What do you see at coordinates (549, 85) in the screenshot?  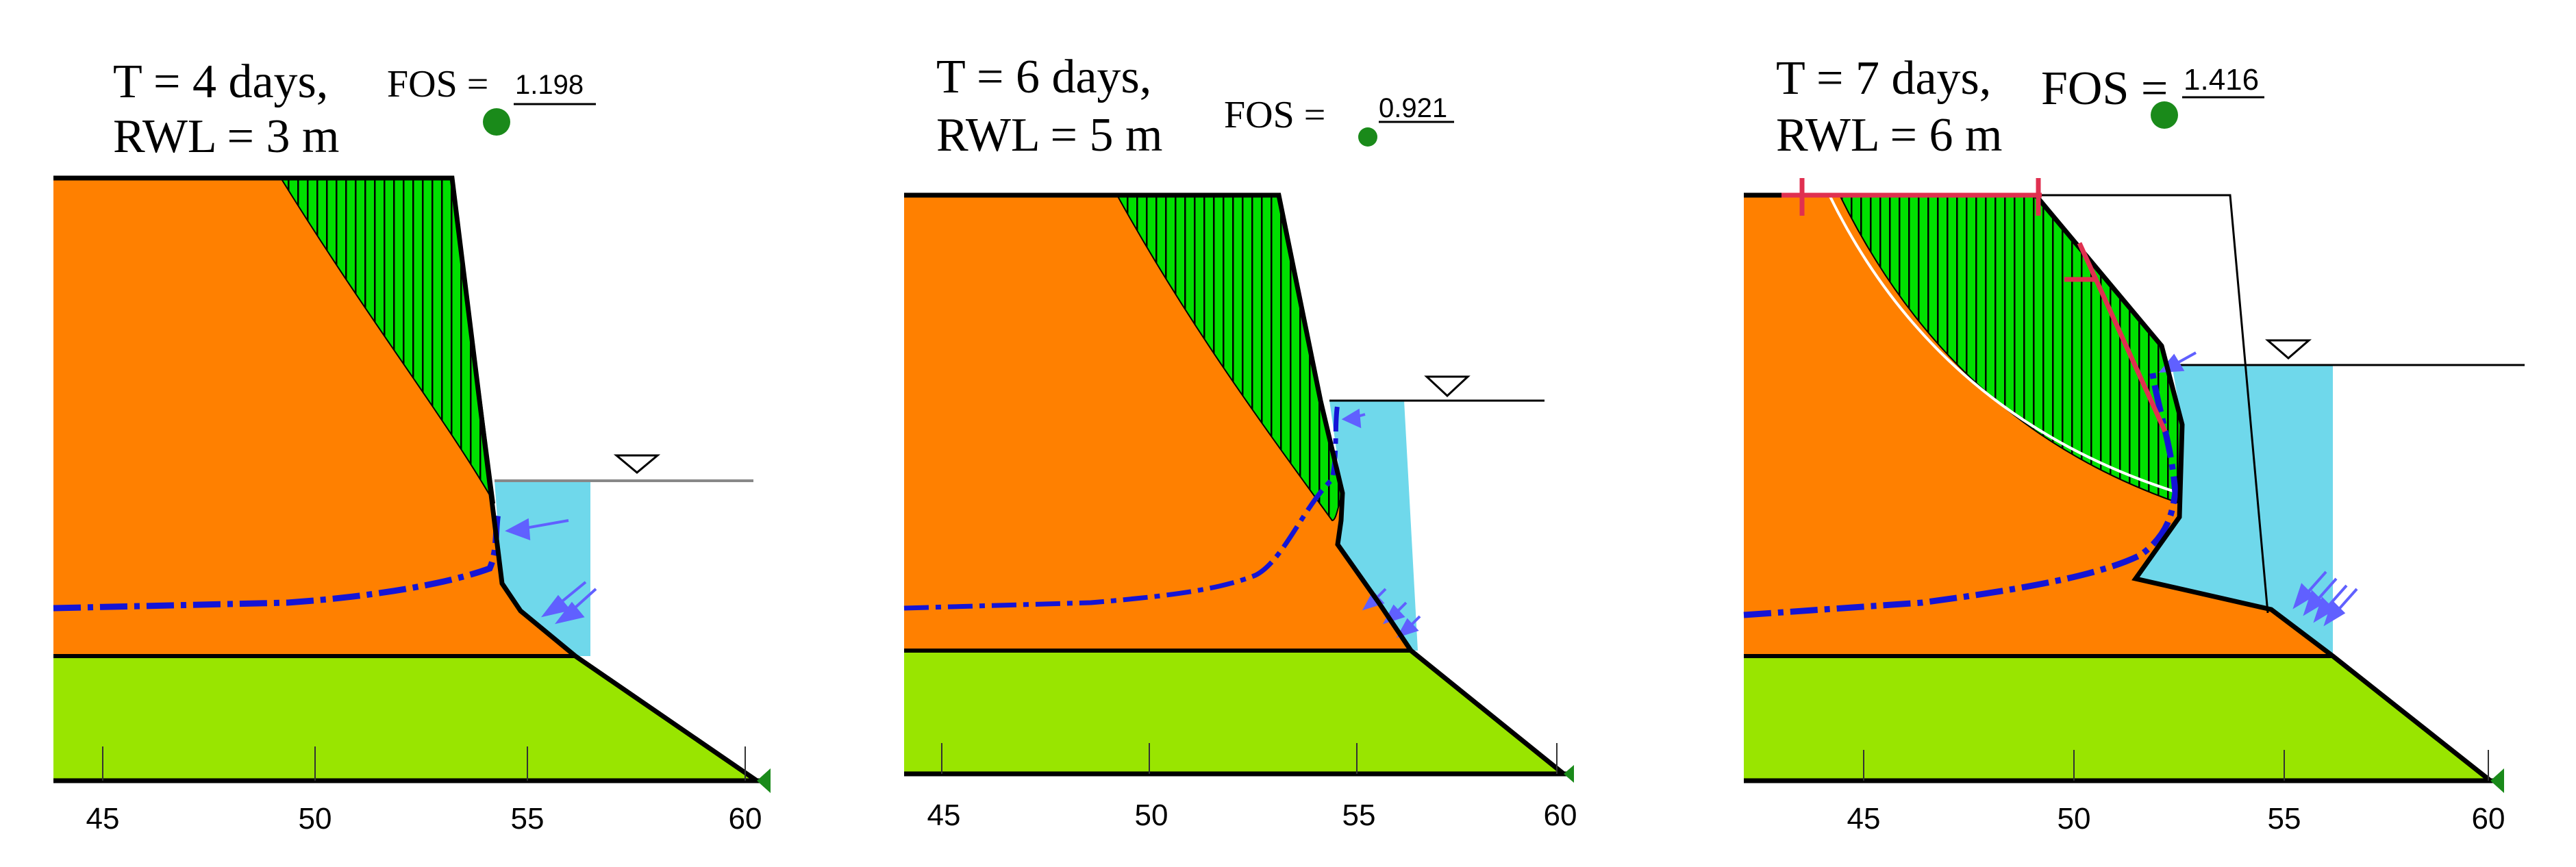 I see `fos-value: 1.198` at bounding box center [549, 85].